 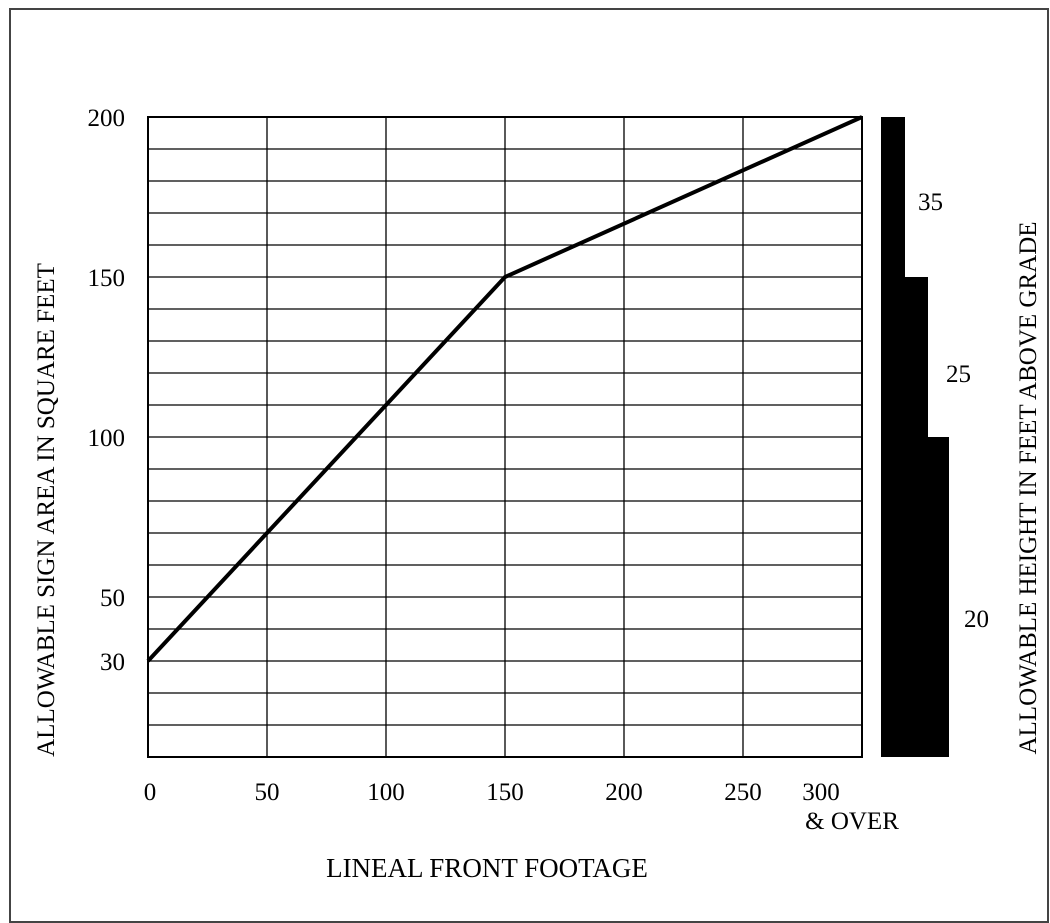 I want to click on x-tick-label: 300, so click(x=821, y=792).